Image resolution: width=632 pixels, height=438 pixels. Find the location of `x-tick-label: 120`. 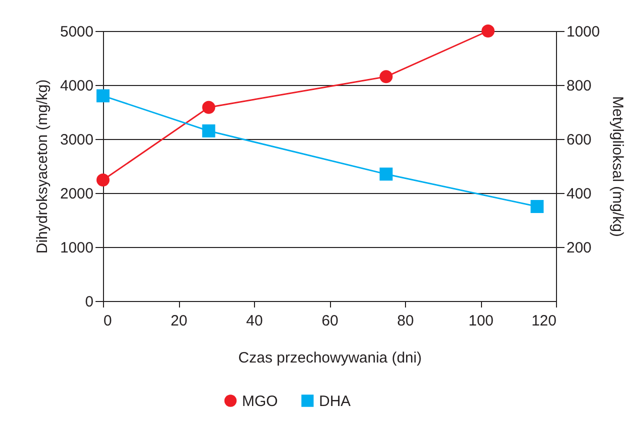

x-tick-label: 120 is located at coordinates (543, 321).